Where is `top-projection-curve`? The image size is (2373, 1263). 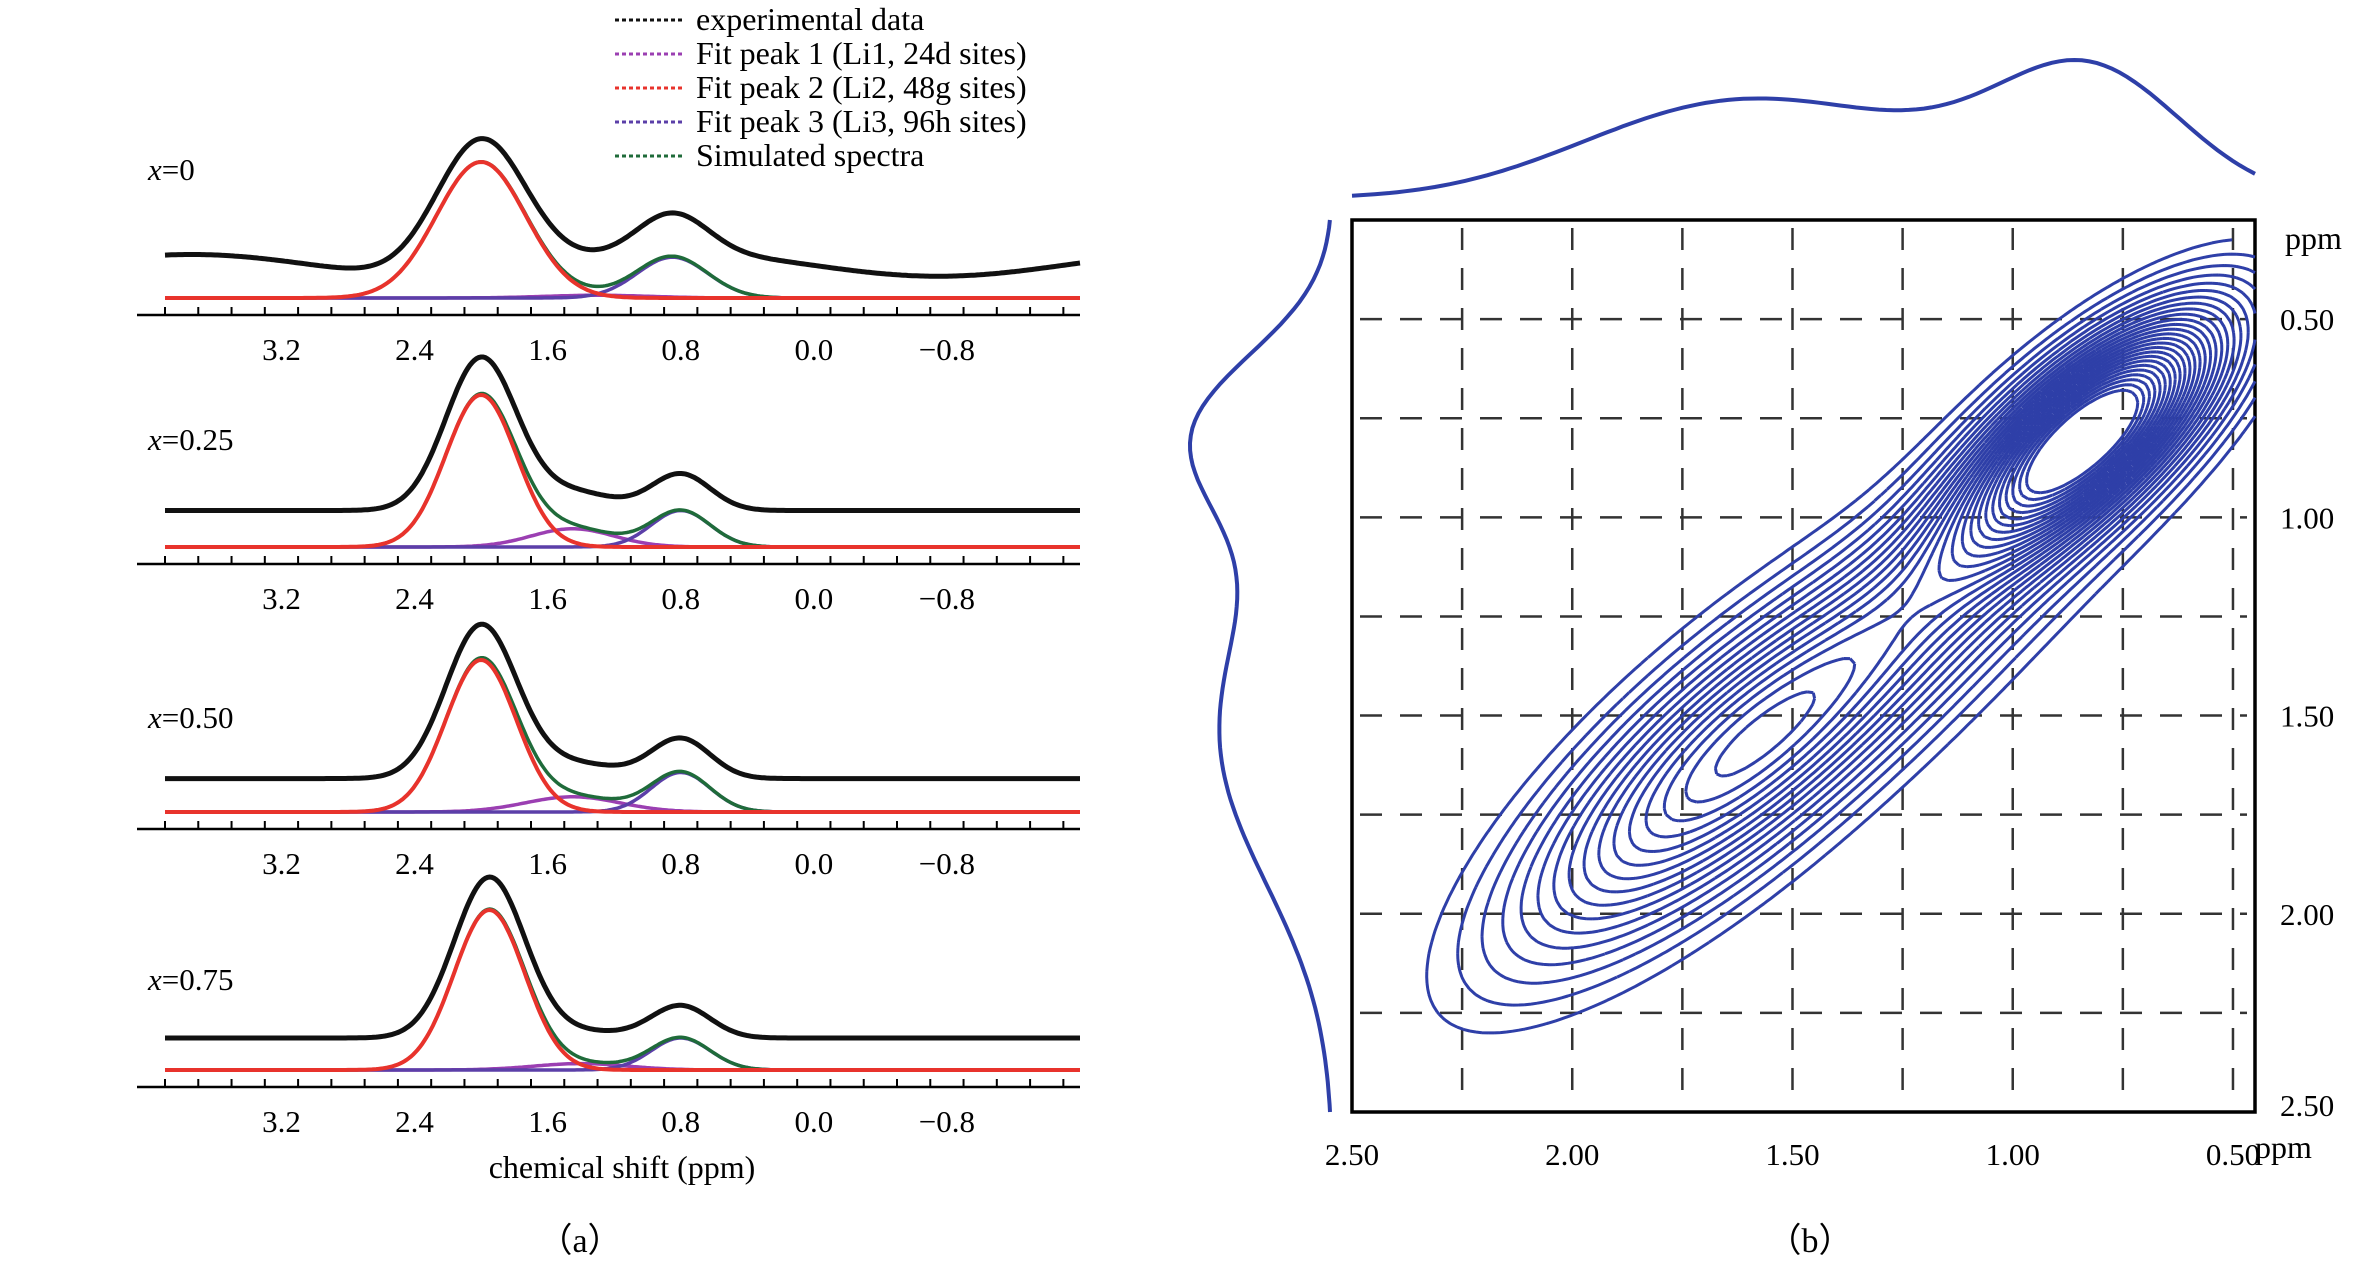
top-projection-curve is located at coordinates (1803, 127).